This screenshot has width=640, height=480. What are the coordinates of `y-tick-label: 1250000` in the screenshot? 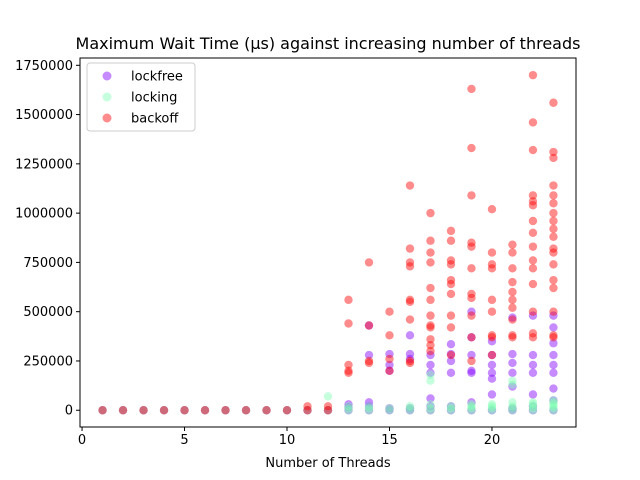 It's located at (44, 164).